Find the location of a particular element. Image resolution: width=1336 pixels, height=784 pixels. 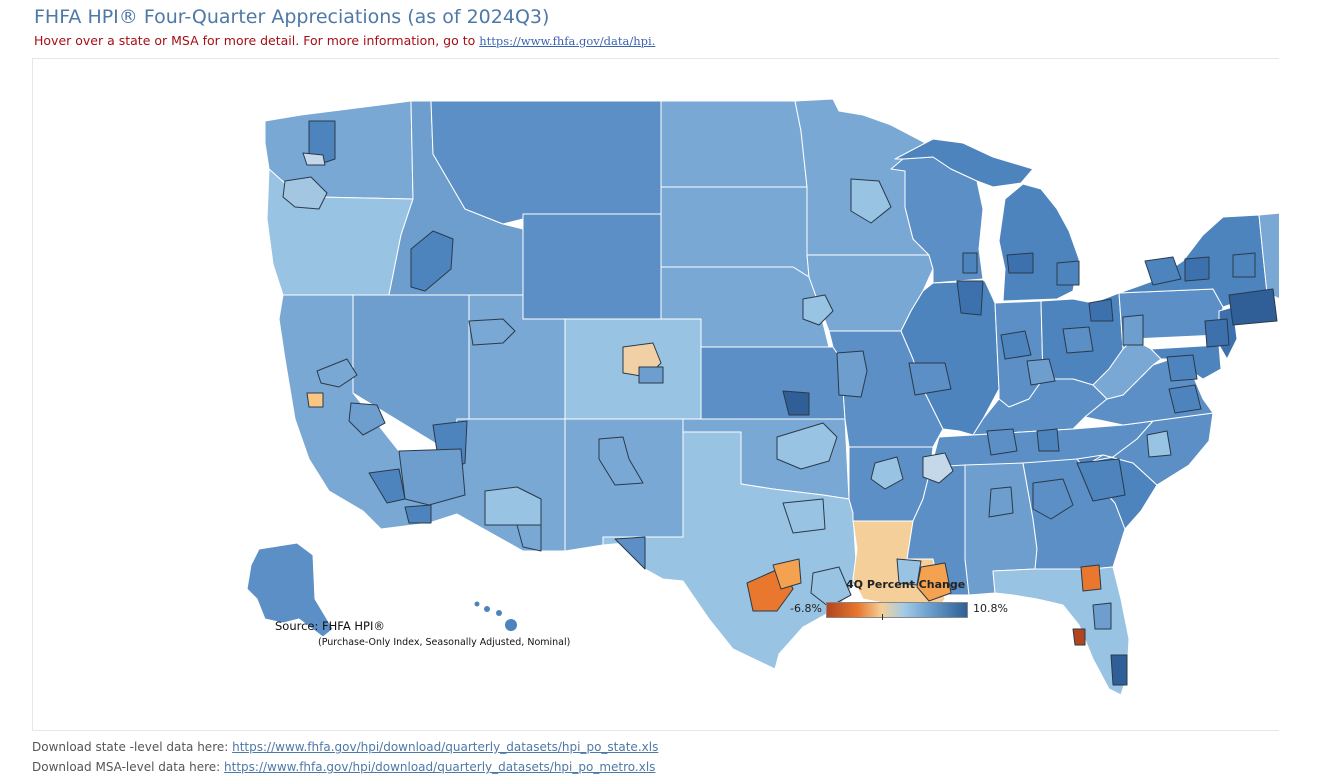

msa-riverside is located at coordinates (432, 477).